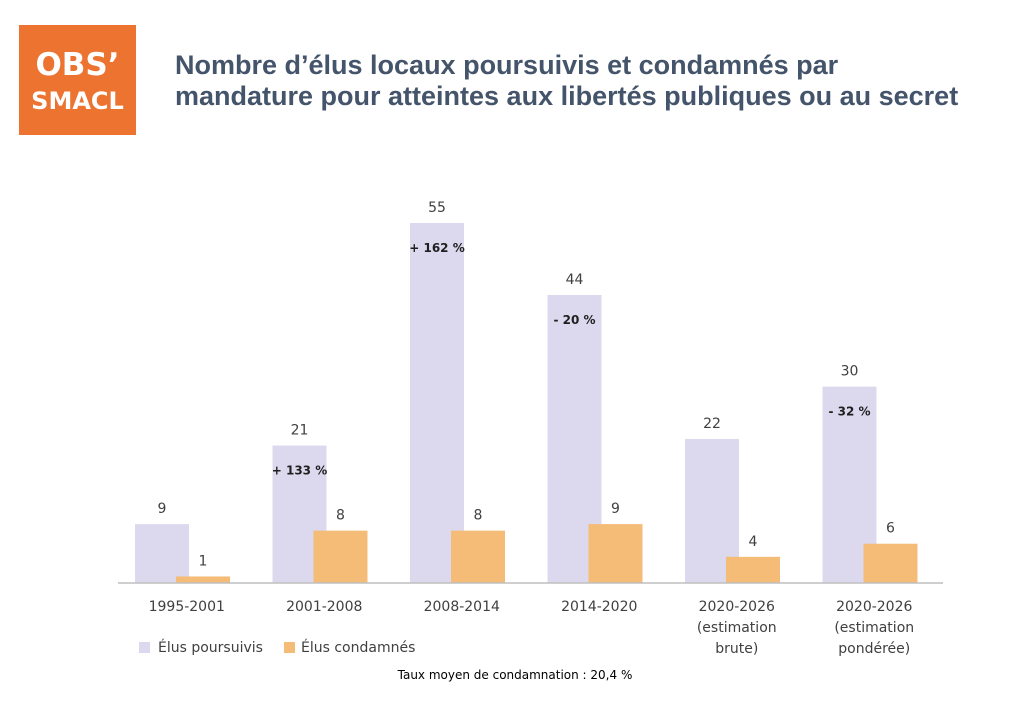  What do you see at coordinates (144, 647) in the screenshot?
I see `legend-swatch-poursuivis` at bounding box center [144, 647].